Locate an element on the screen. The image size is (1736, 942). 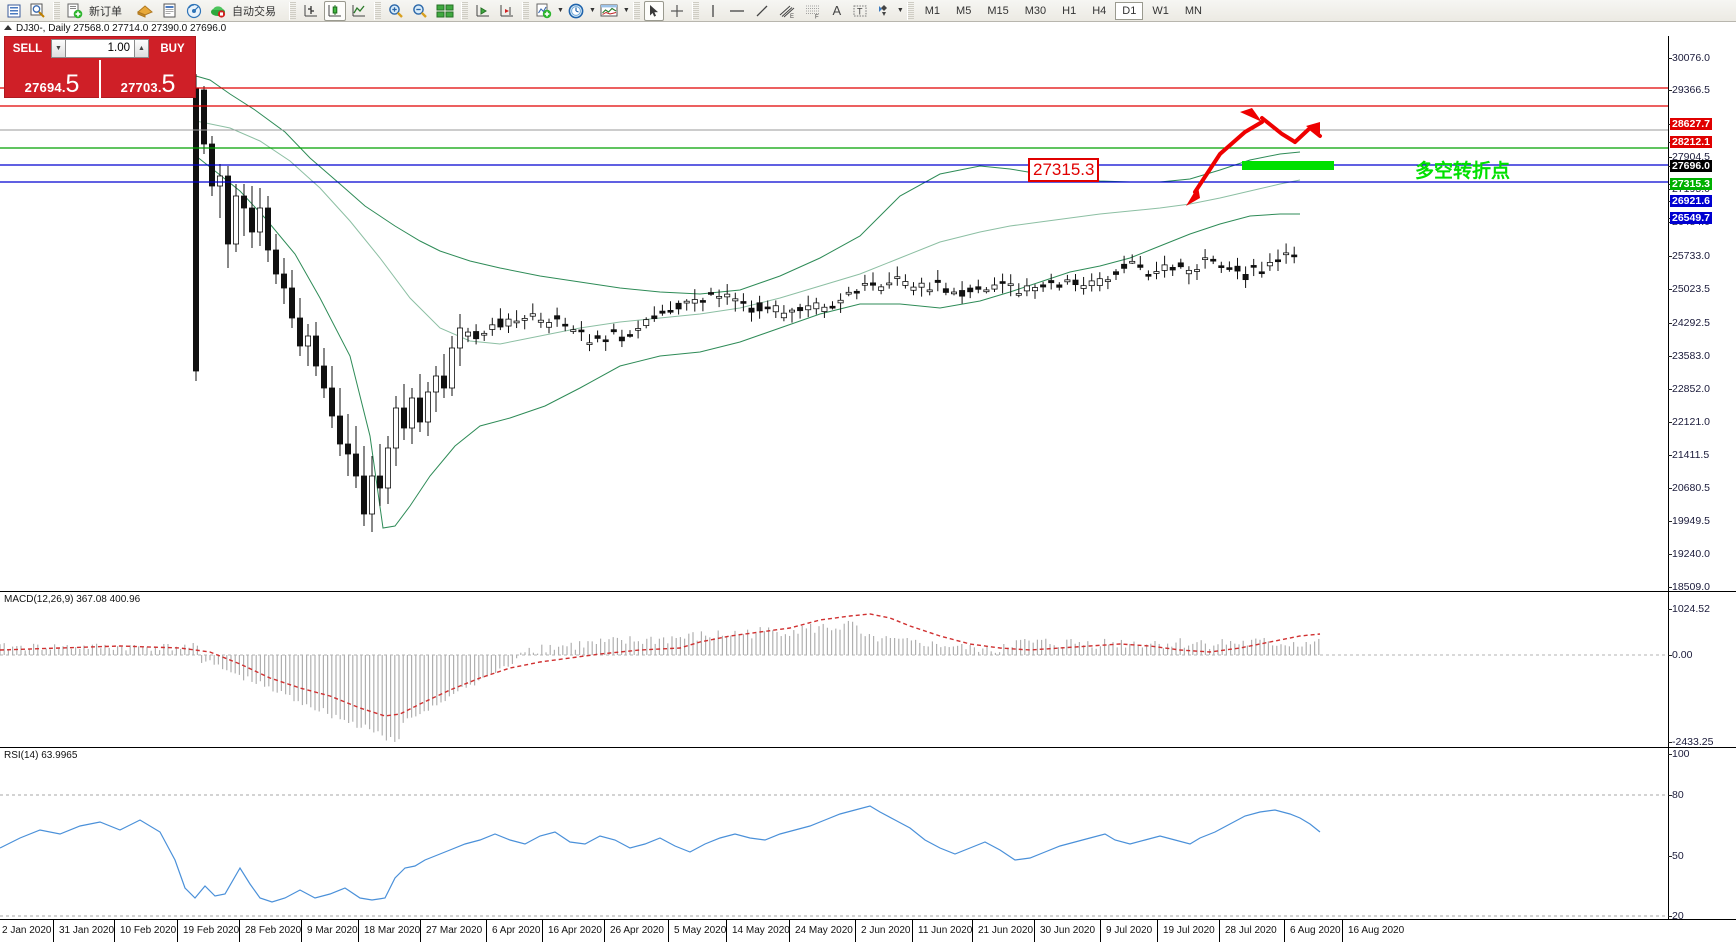
timeframe-mn: MN is located at coordinates (1193, 10).